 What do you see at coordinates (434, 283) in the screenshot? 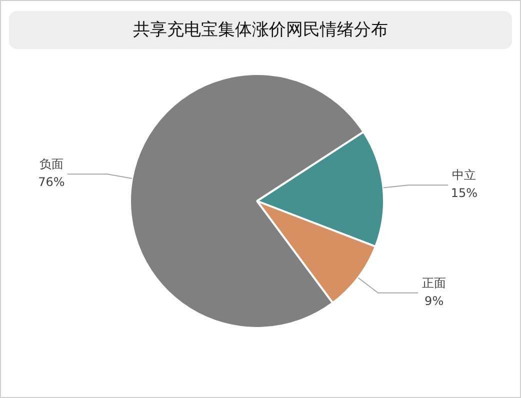
I see `slice-label: 正面` at bounding box center [434, 283].